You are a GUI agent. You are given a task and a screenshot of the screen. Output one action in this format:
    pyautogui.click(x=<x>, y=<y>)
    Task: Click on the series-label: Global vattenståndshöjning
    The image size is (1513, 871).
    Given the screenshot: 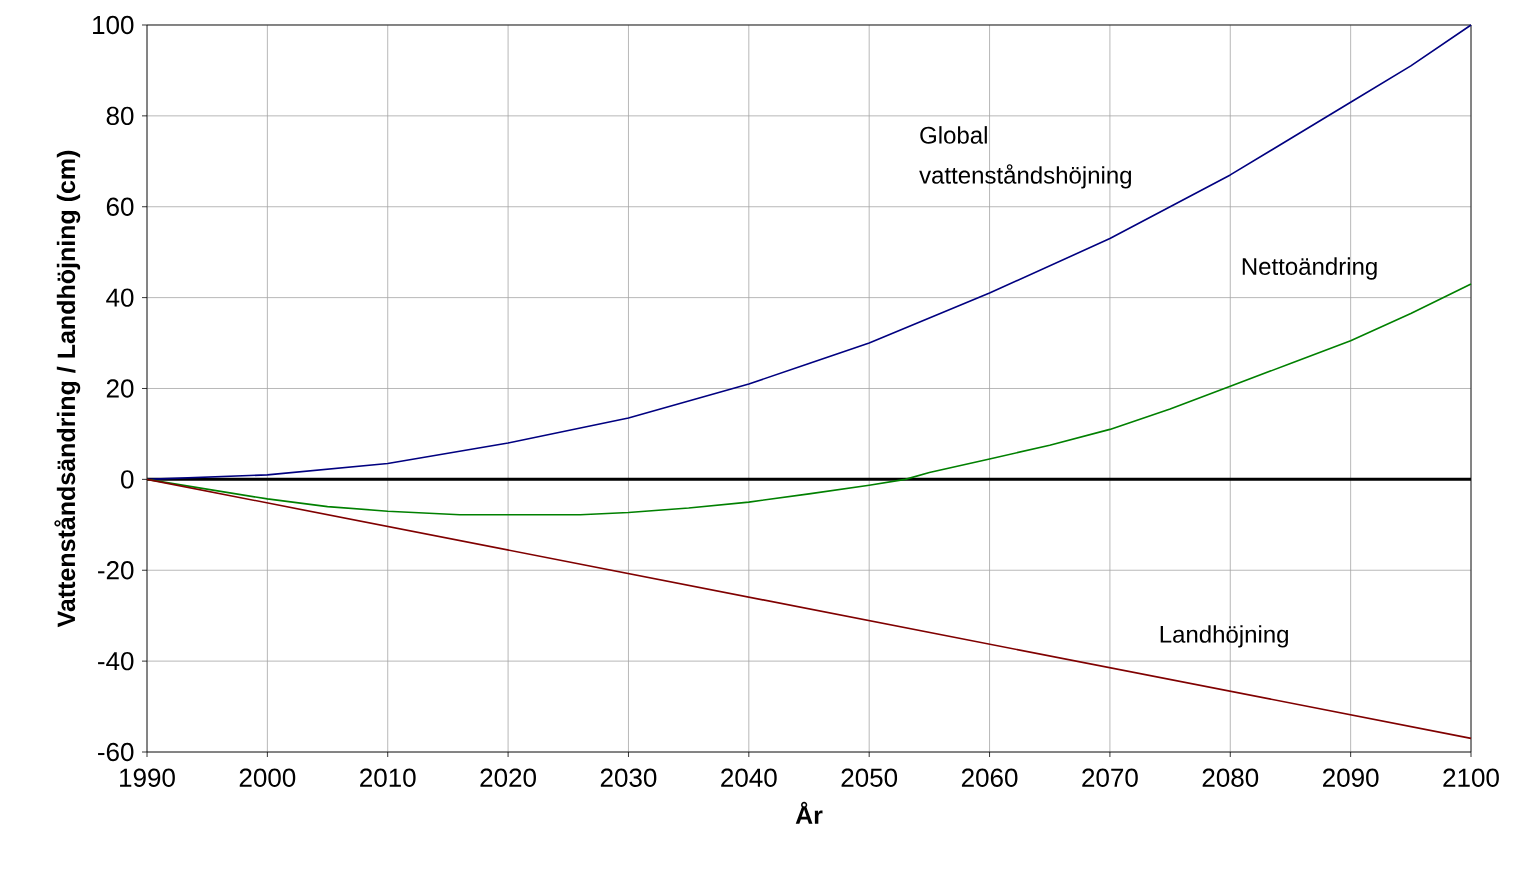 What is the action you would take?
    pyautogui.click(x=1025, y=157)
    